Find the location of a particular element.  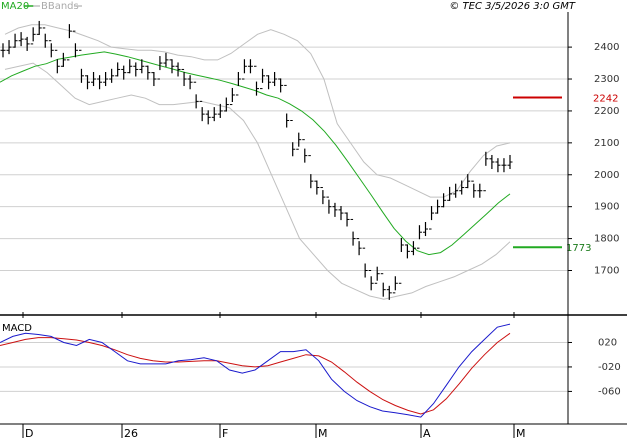

resistance-level-label: 2242 is located at coordinates (605, 99).